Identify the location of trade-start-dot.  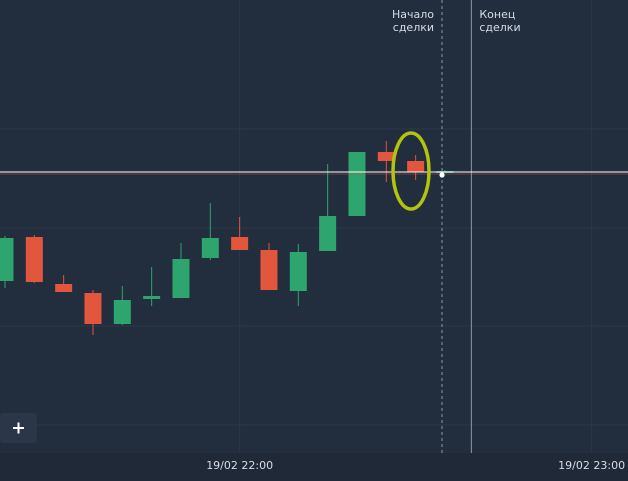
(442, 175).